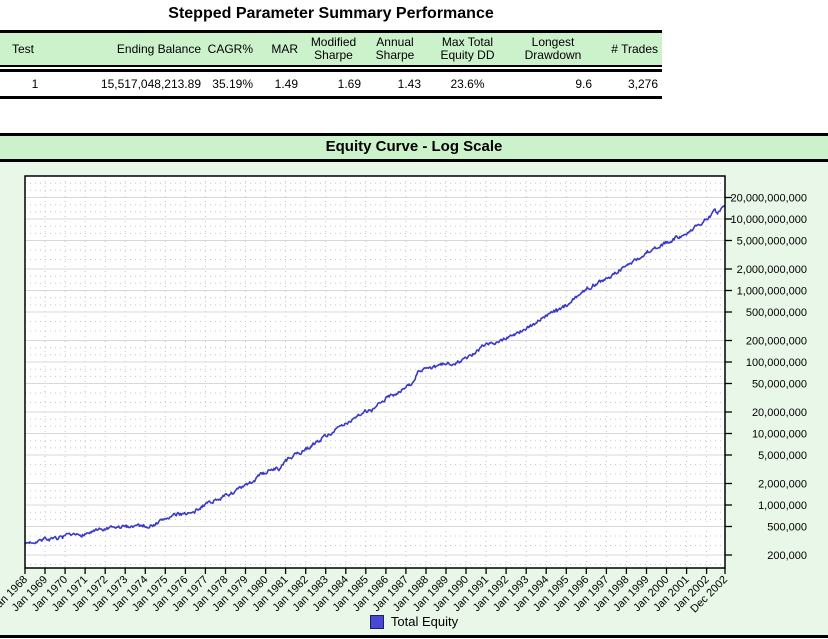  I want to click on table-bottom-rule, so click(331, 97).